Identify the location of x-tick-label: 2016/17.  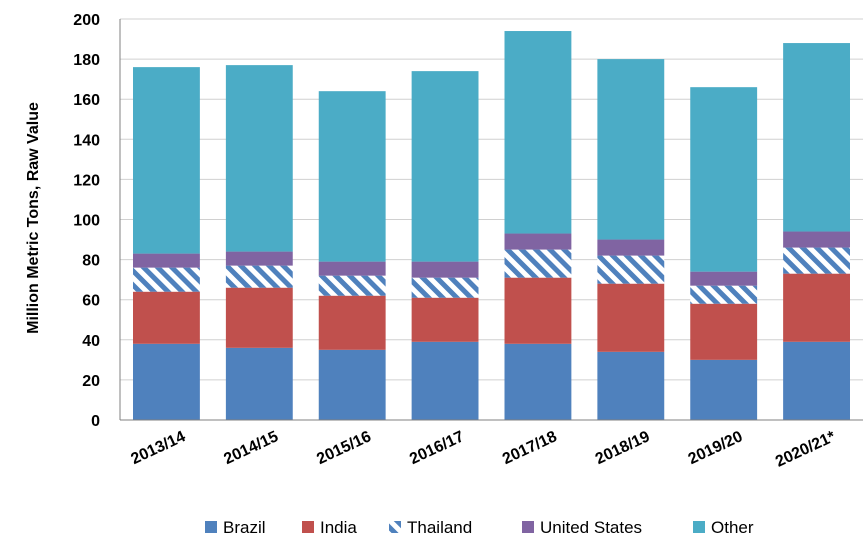
(437, 448).